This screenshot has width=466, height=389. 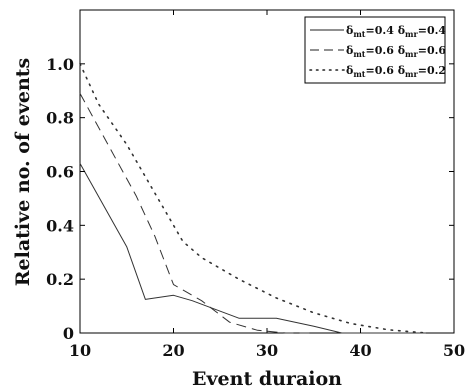 I want to click on y-tick-label: 0.4, so click(x=60, y=225).